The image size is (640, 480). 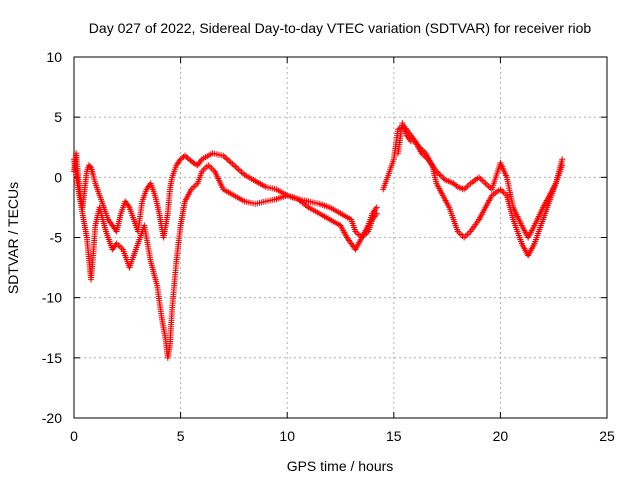 What do you see at coordinates (181, 436) in the screenshot?
I see `x-tick-label: 5` at bounding box center [181, 436].